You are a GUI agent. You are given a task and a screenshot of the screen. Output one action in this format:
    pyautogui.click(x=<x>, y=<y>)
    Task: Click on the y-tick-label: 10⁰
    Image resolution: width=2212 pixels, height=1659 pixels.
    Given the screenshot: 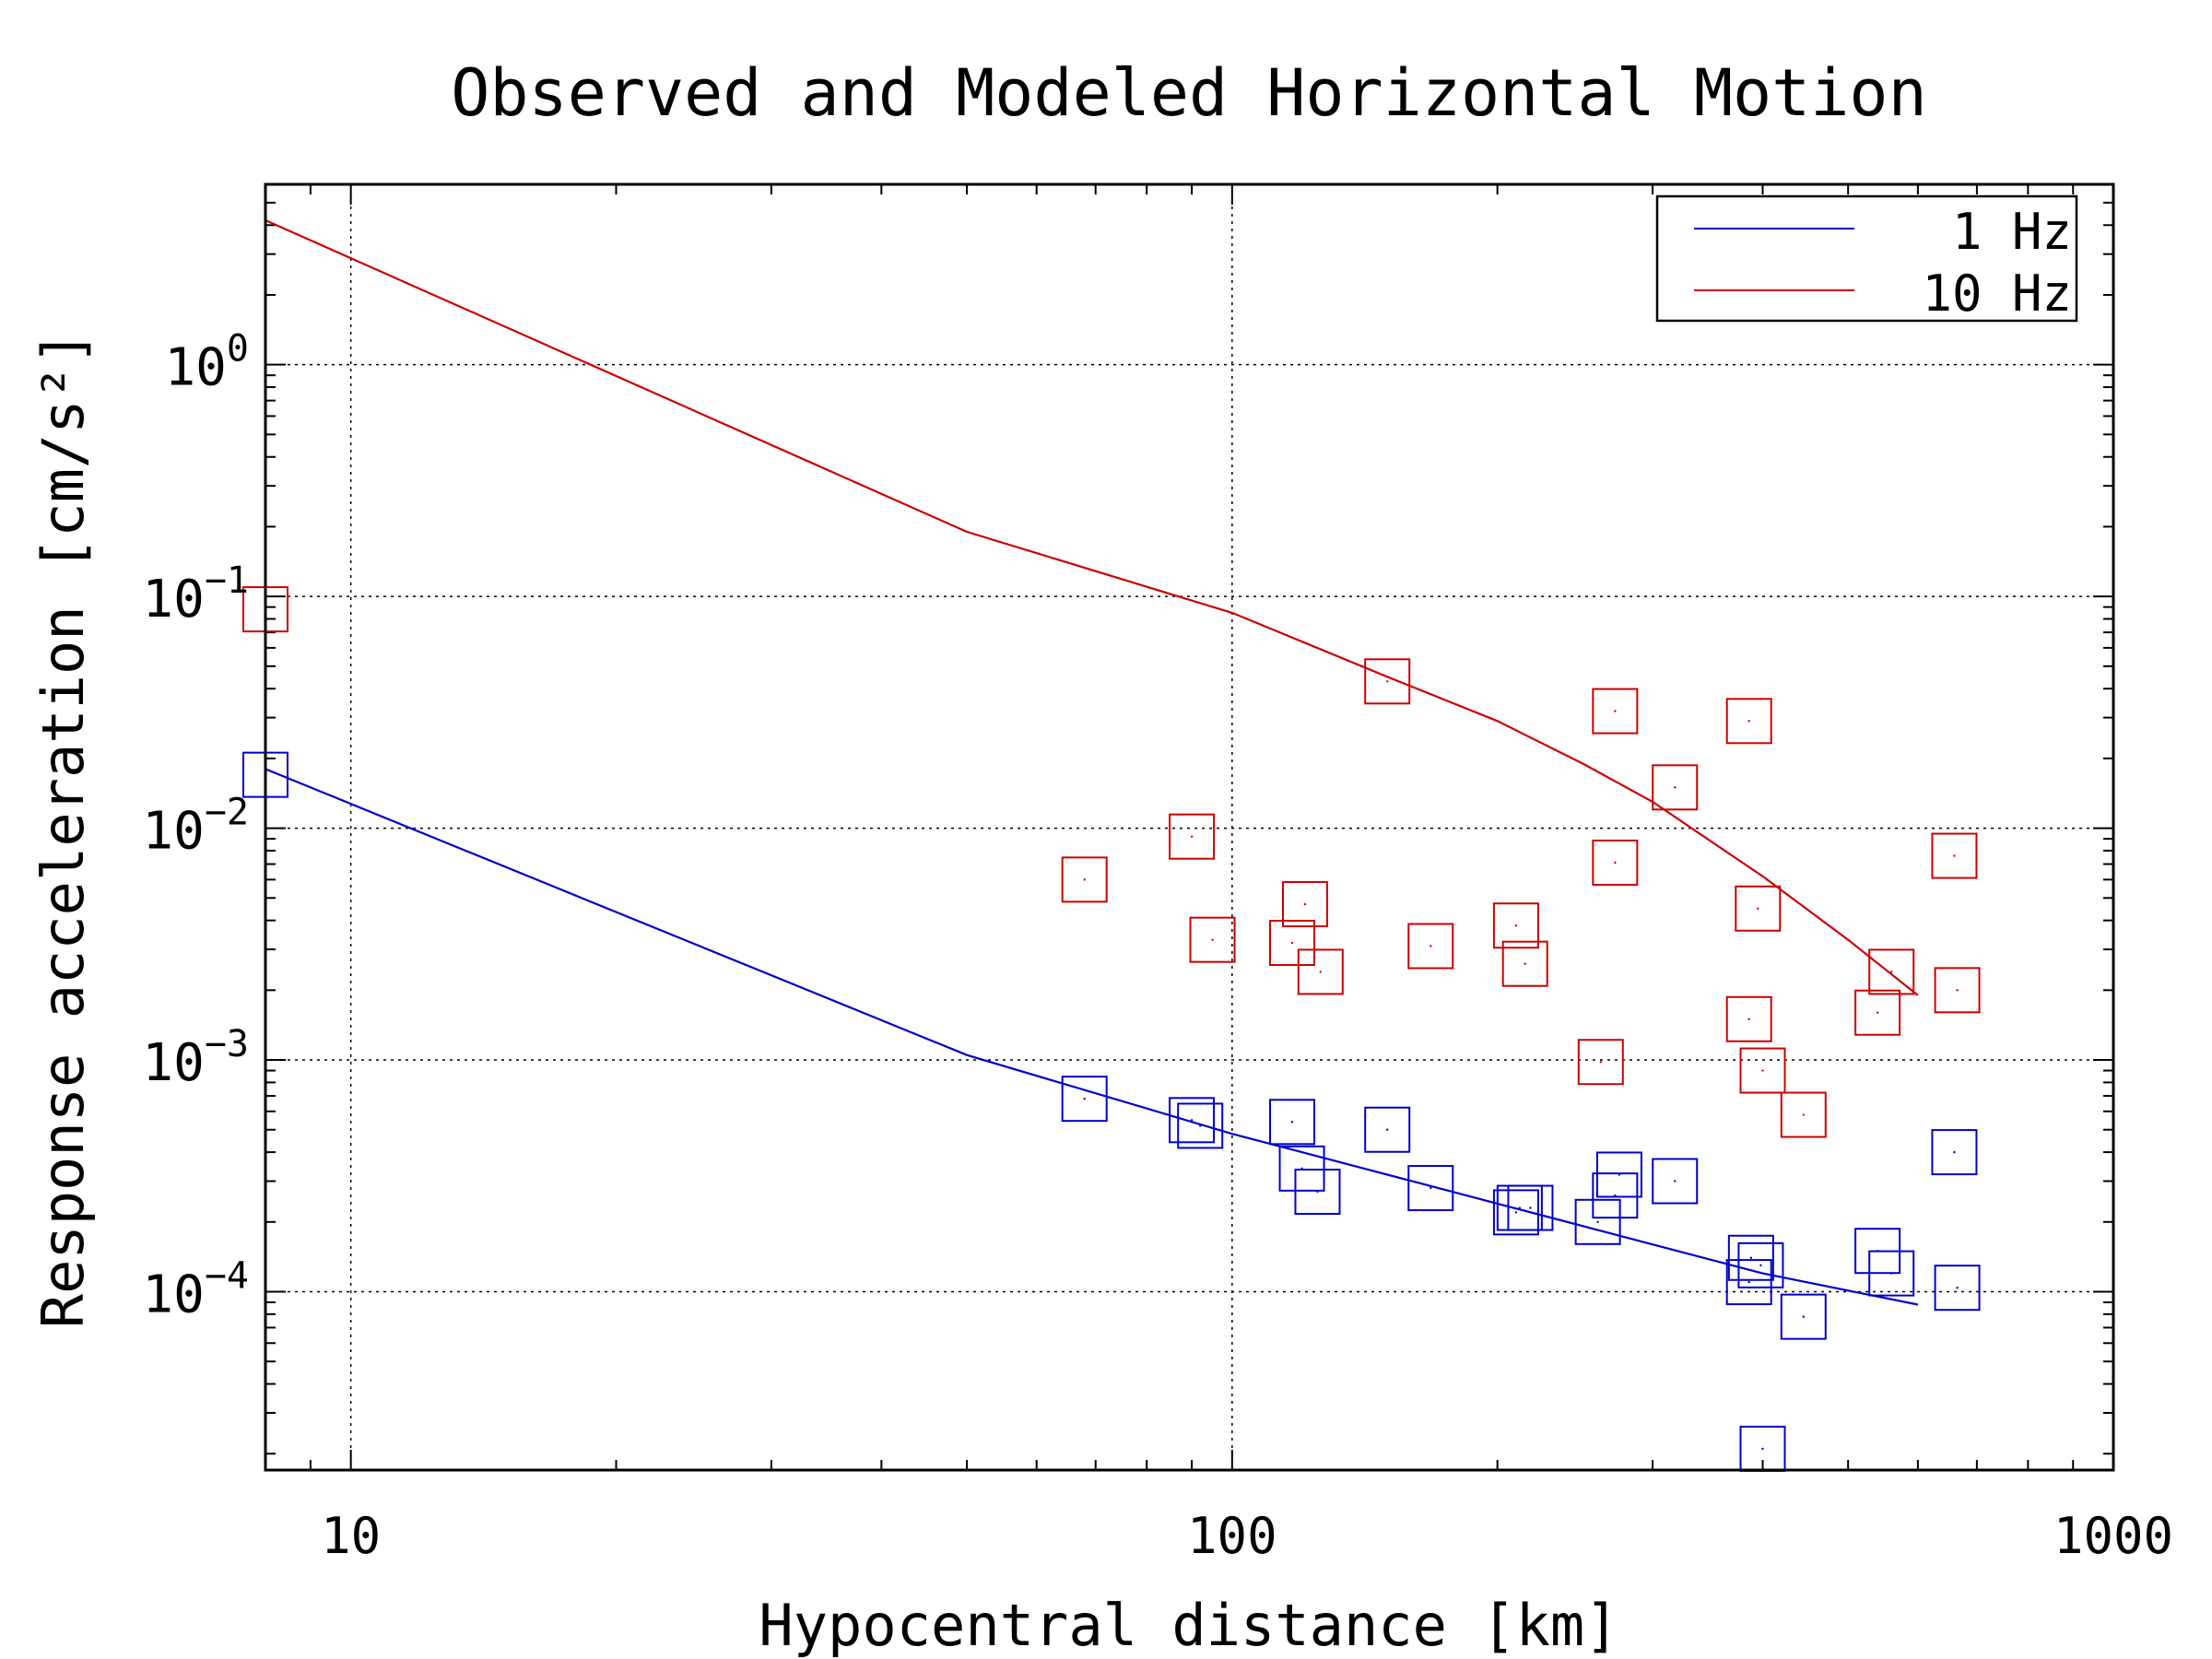 What is the action you would take?
    pyautogui.click(x=206, y=363)
    